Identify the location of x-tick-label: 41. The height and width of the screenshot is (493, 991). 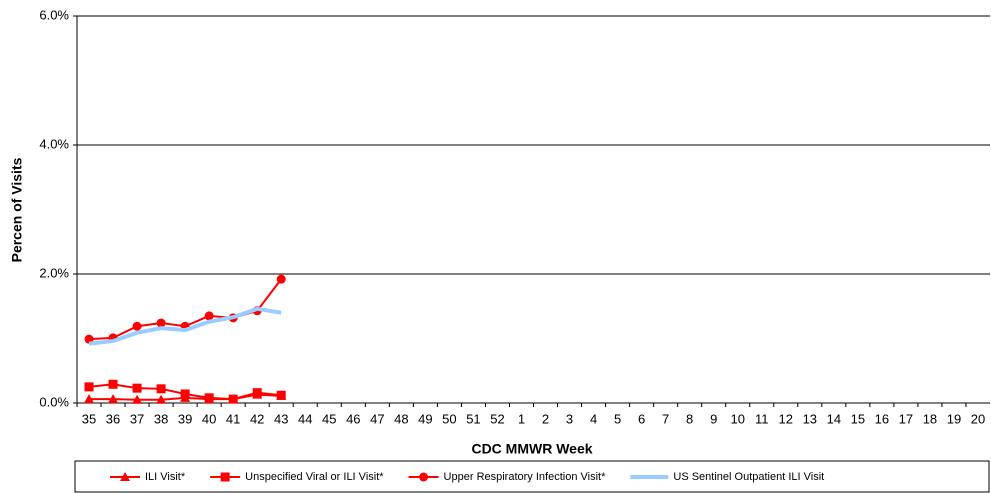
(233, 418).